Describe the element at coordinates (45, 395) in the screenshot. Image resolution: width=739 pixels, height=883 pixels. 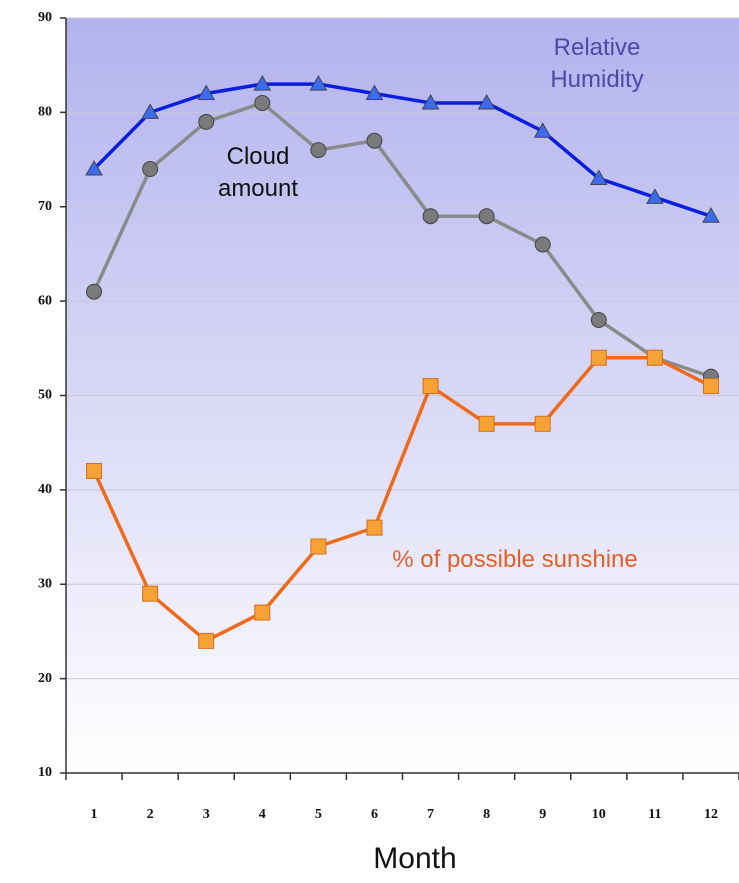
I see `y-tick-label: 50` at that location.